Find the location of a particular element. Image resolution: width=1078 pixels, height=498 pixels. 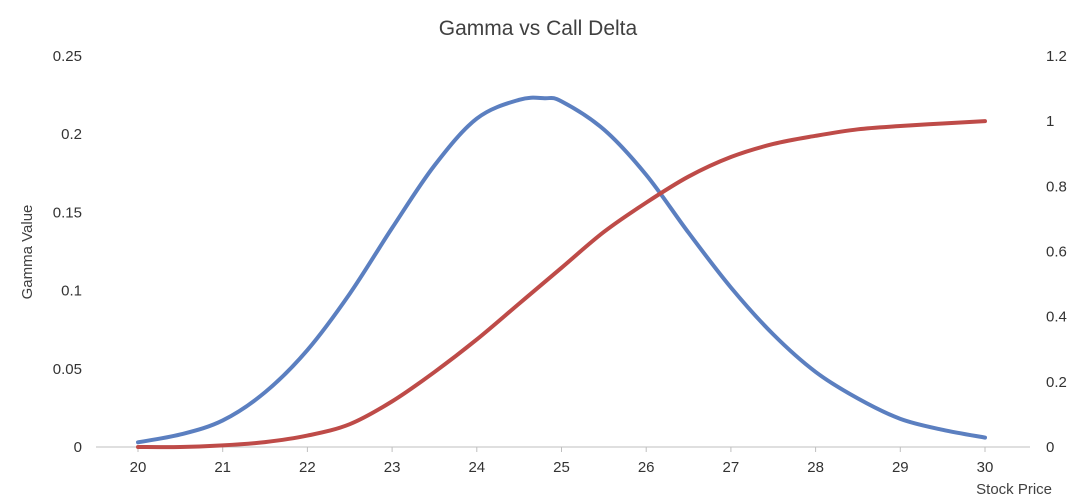

y-tick-label: 0.1 is located at coordinates (71, 291).